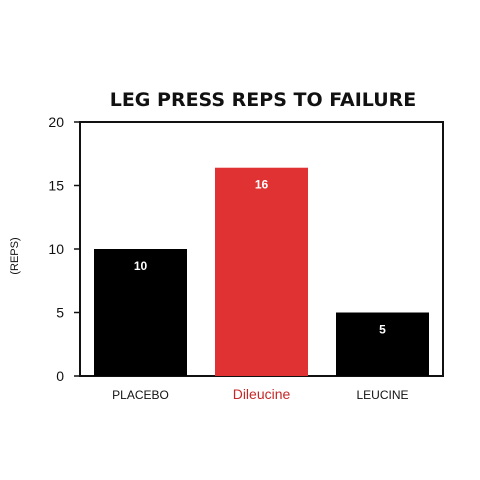  What do you see at coordinates (382, 330) in the screenshot?
I see `data-label: 5` at bounding box center [382, 330].